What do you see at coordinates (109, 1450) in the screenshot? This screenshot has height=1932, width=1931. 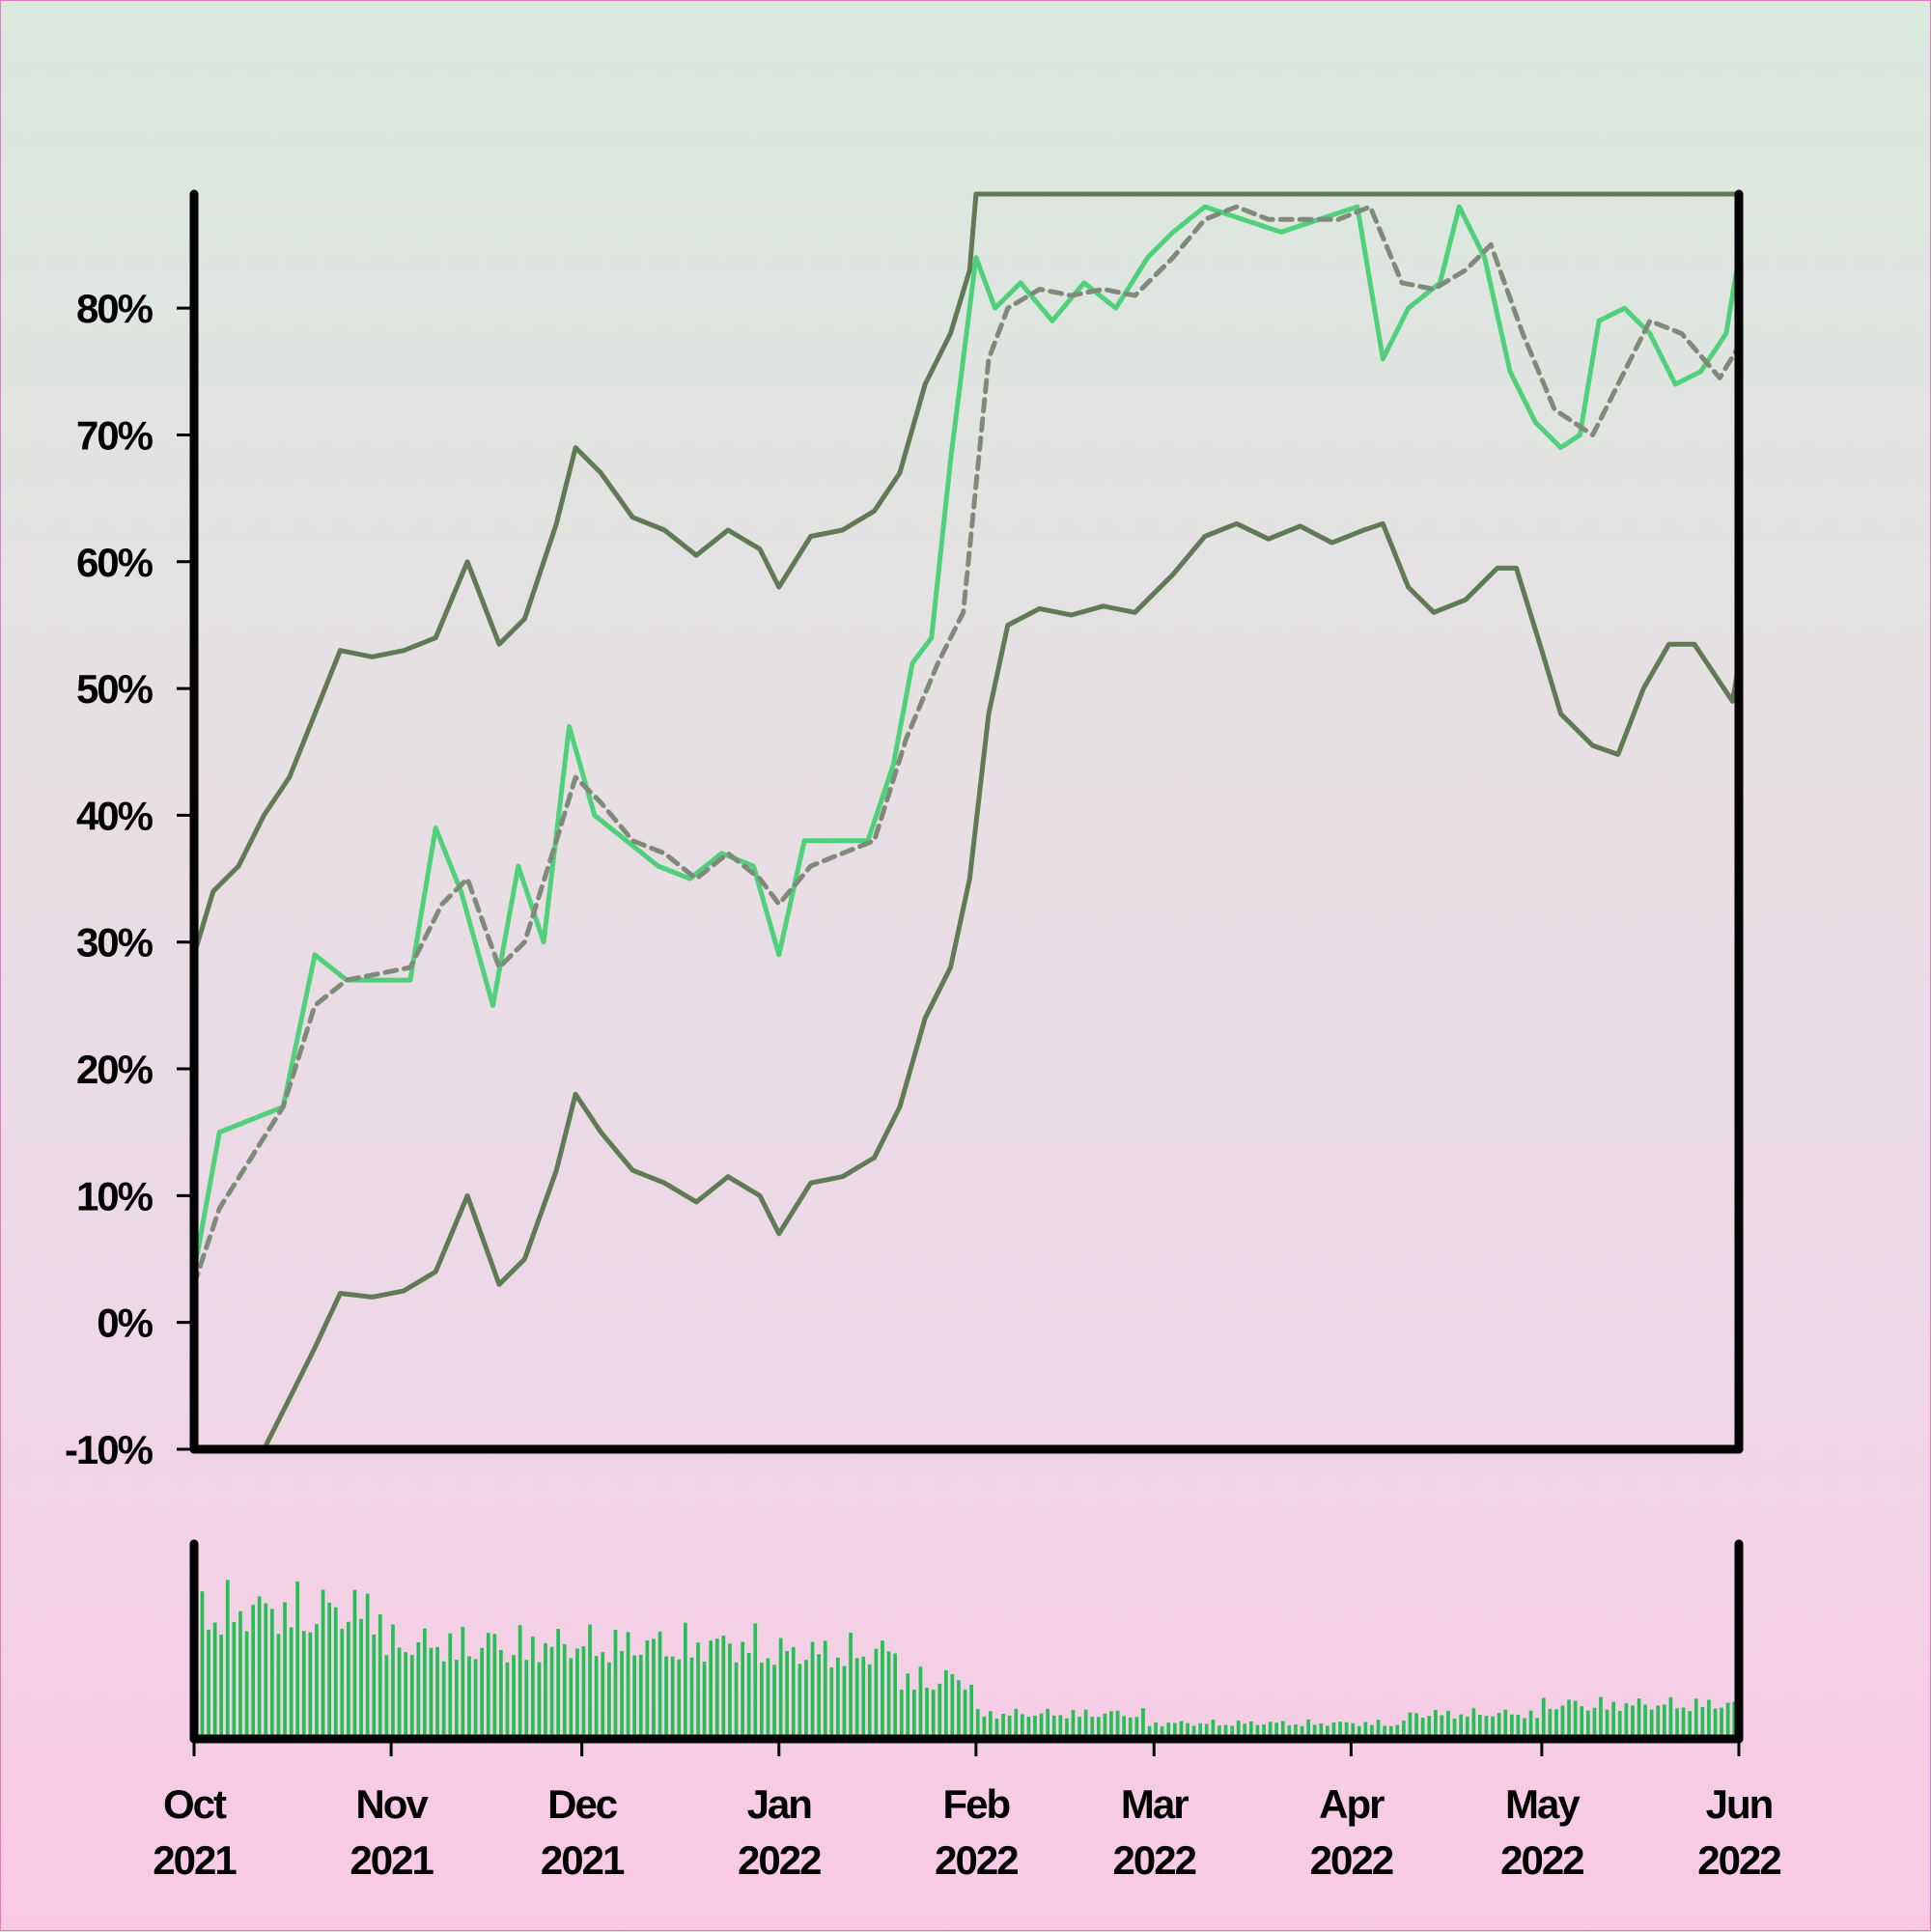 I see `y-tick-label: -10%` at bounding box center [109, 1450].